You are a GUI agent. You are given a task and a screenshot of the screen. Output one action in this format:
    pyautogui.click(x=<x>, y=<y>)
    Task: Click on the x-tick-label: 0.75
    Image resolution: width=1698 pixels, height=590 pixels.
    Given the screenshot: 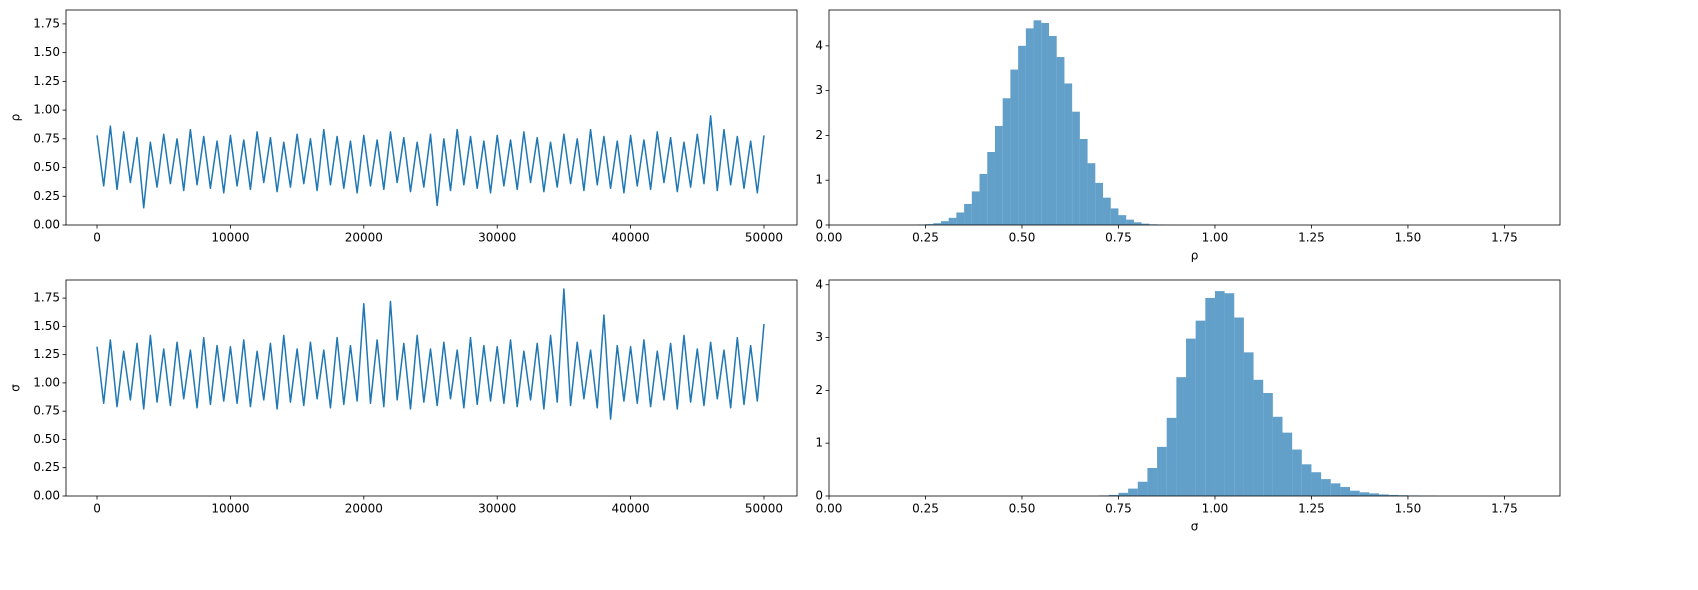 What is the action you would take?
    pyautogui.click(x=1118, y=238)
    